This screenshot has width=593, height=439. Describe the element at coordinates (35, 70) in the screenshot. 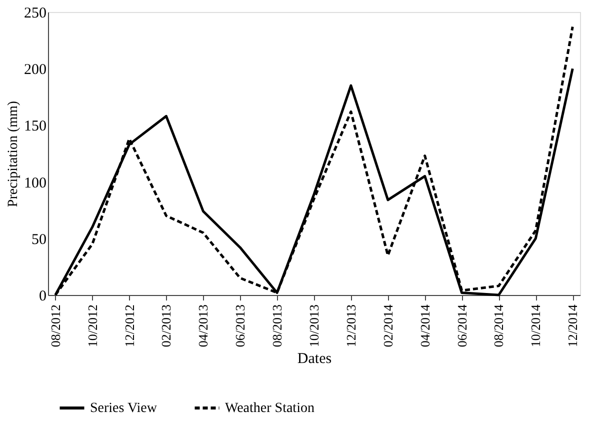

I see `y-tick-label: 200` at that location.